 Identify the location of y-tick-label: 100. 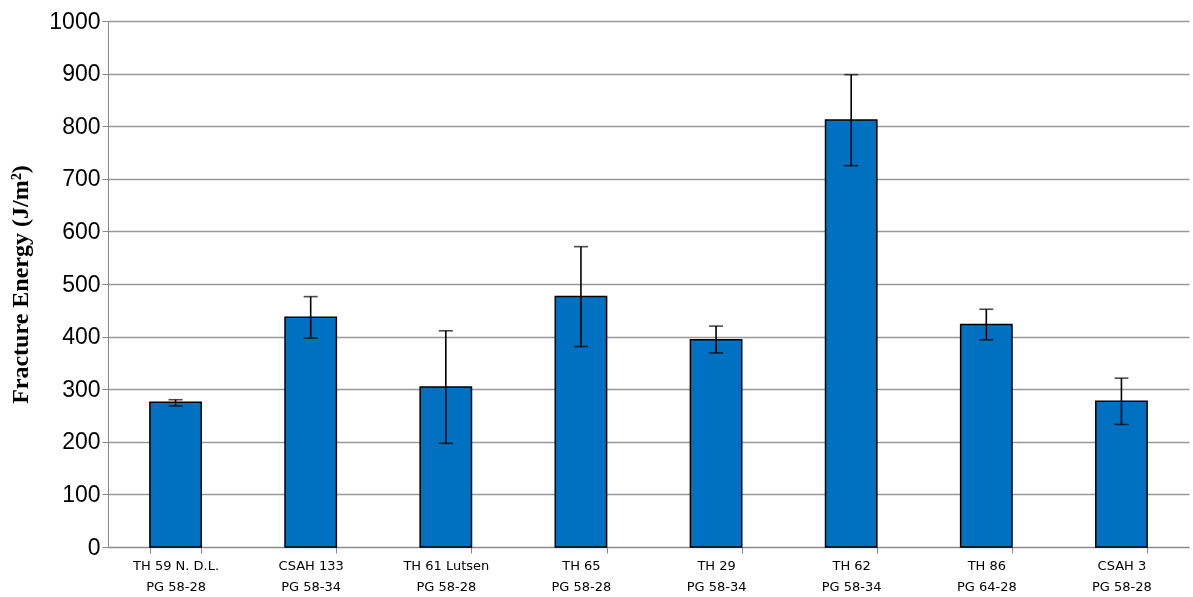
(81, 493).